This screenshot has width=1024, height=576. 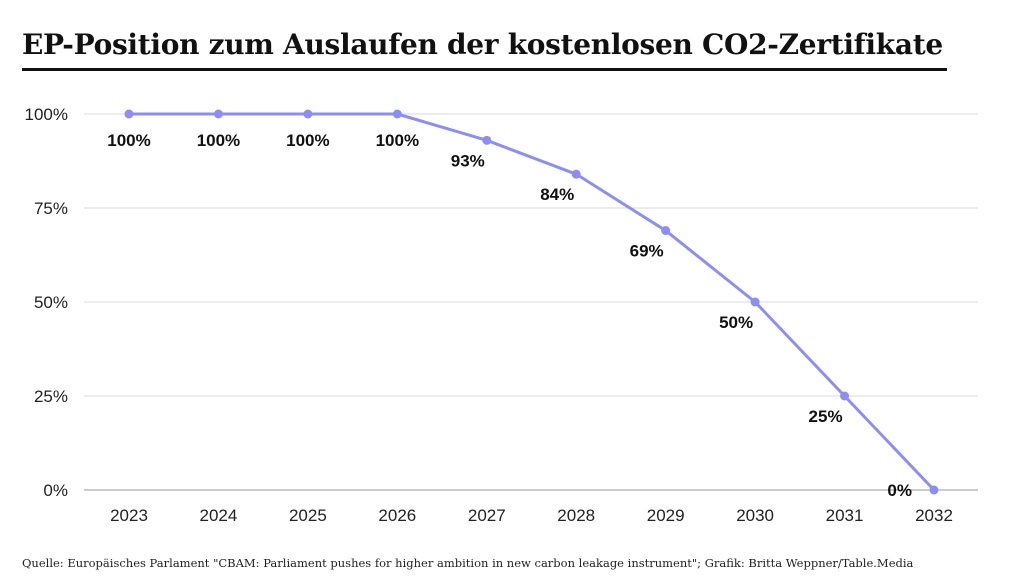 I want to click on data-label: 50%, so click(x=736, y=322).